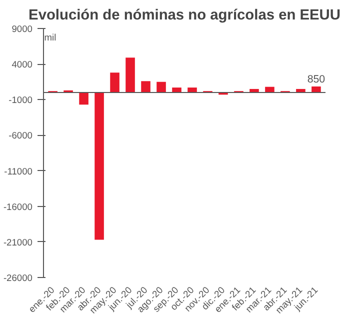  I want to click on y-tick-label: 4000, so click(22, 65).